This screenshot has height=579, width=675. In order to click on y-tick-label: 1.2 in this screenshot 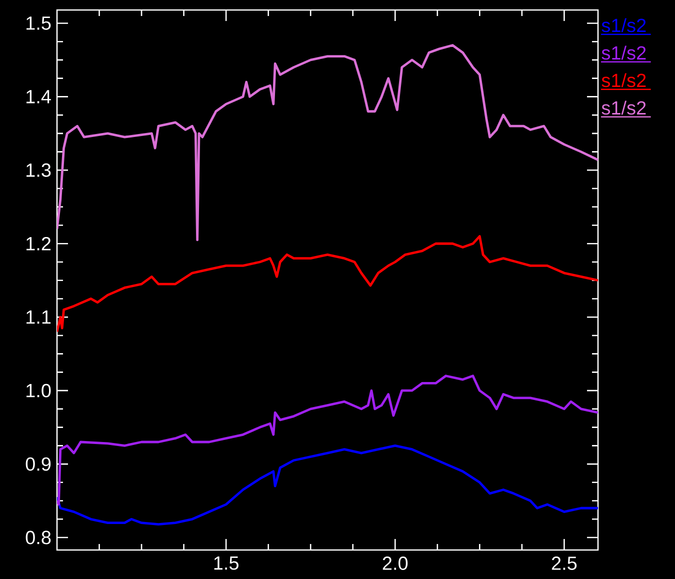, I will do `click(38, 243)`.